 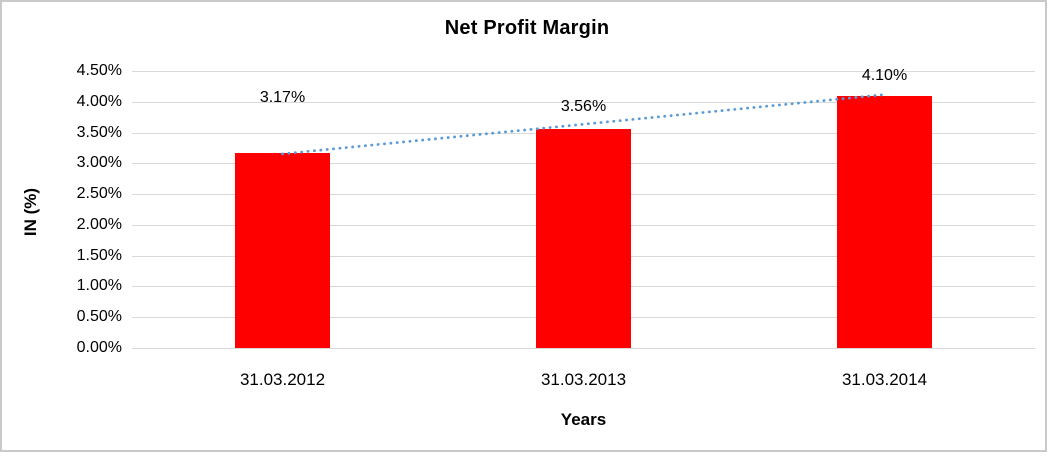 I want to click on chart-title: Net Profit Margin, so click(x=527, y=28).